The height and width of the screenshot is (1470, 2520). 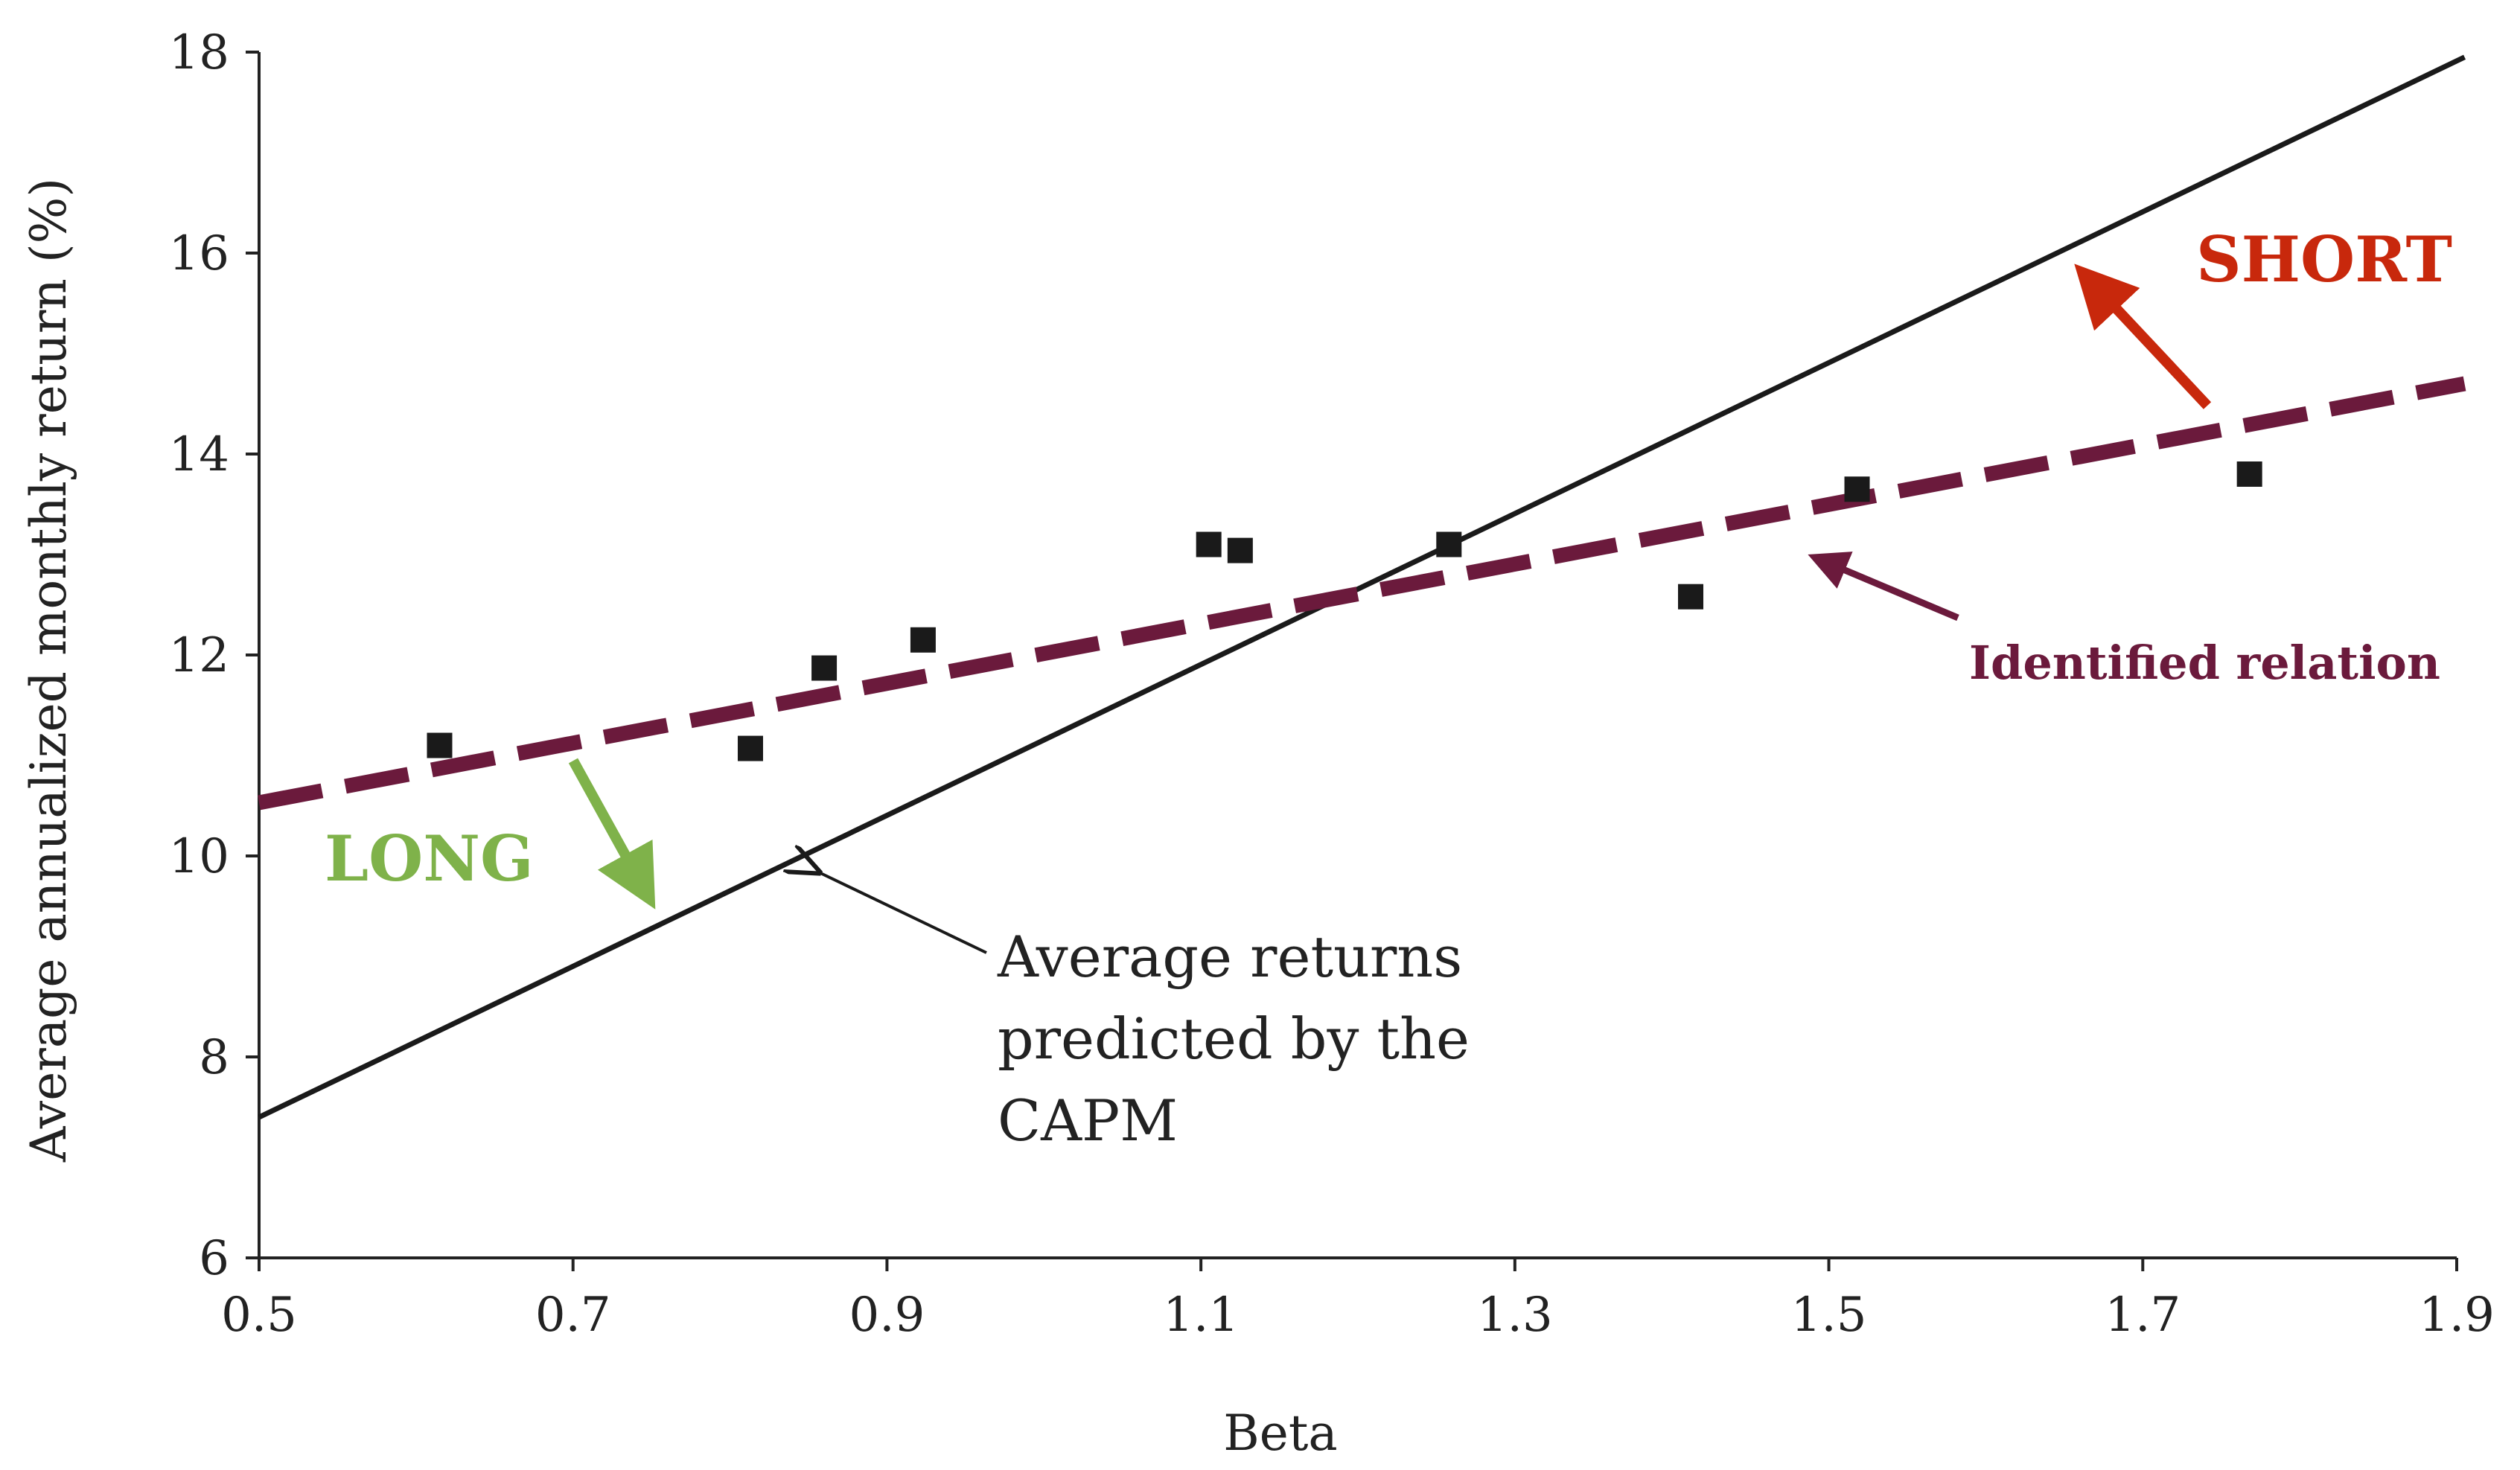 I want to click on y-tick-label: 6, so click(x=214, y=1258).